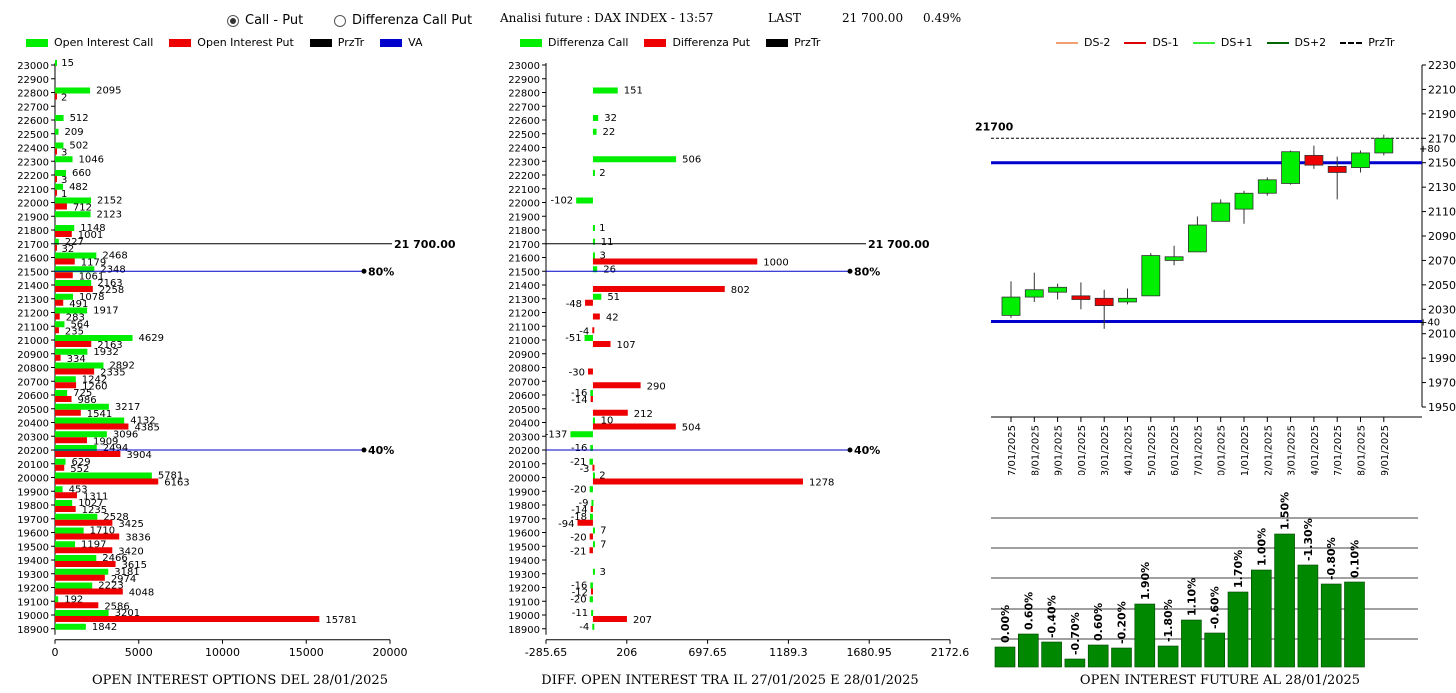 Image resolution: width=1456 pixels, height=693 pixels. What do you see at coordinates (1245, 450) in the screenshot?
I see `x-tick-label: 21/01/2025` at bounding box center [1245, 450].